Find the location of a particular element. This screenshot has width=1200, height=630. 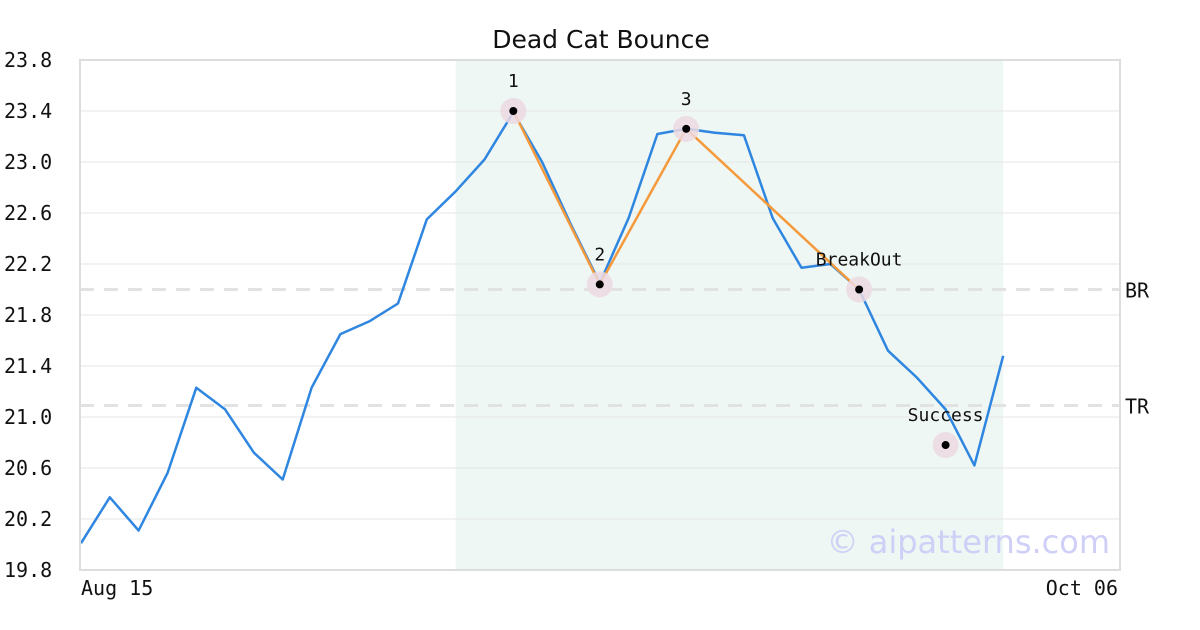

y-tick-label: 20.2 is located at coordinates (28, 519).